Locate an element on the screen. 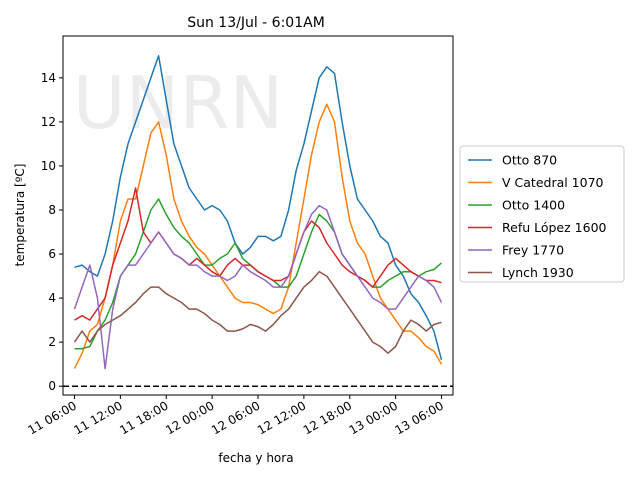 This screenshot has width=640, height=480. x-tick-label: 12 18:00 is located at coordinates (327, 417).